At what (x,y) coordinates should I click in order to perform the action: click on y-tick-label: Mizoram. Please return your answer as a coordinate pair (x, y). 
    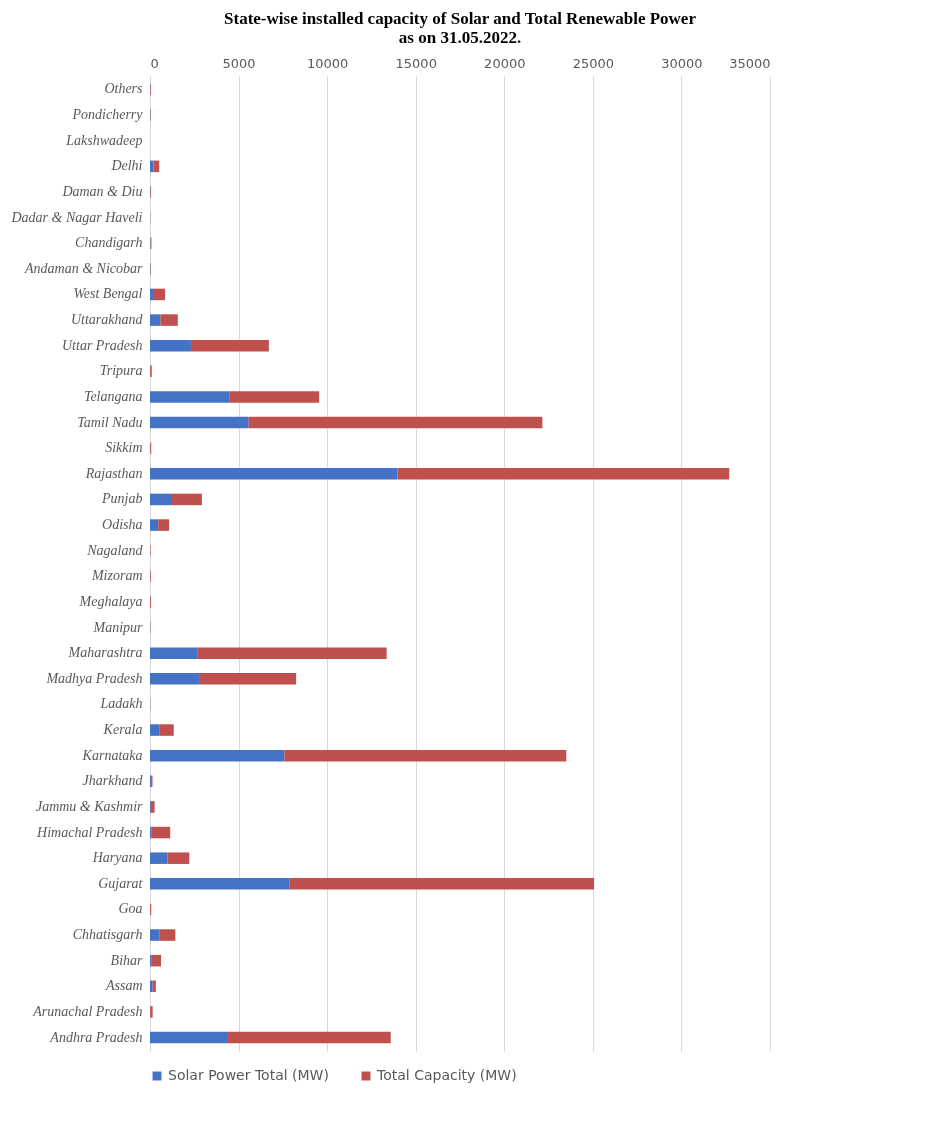
    Looking at the image, I should click on (116, 576).